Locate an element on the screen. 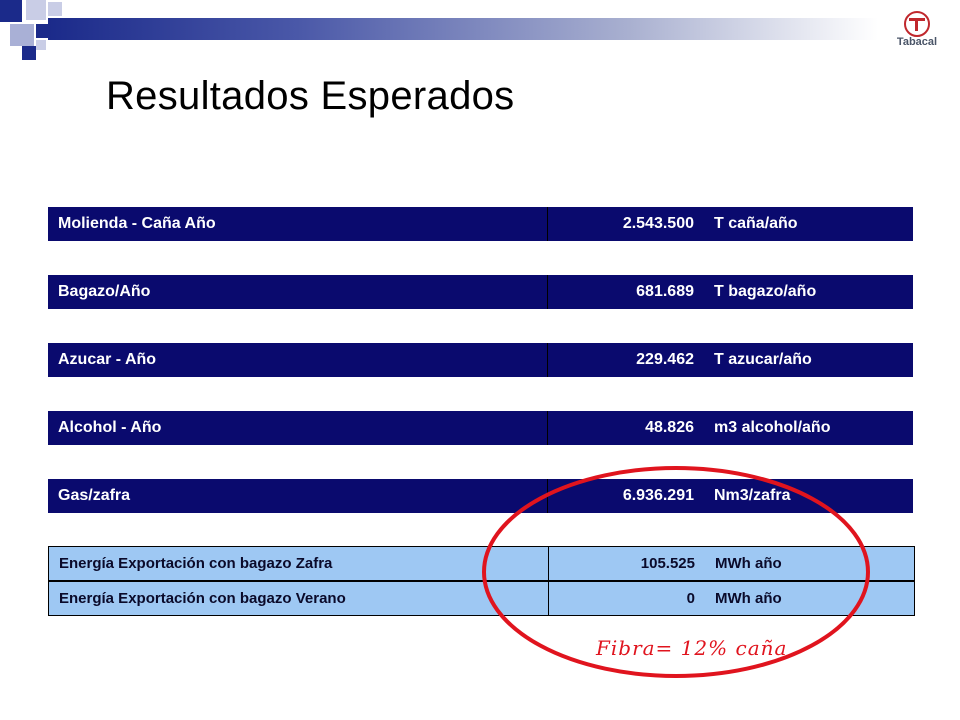  company-logo: Tabacal is located at coordinates (917, 32).